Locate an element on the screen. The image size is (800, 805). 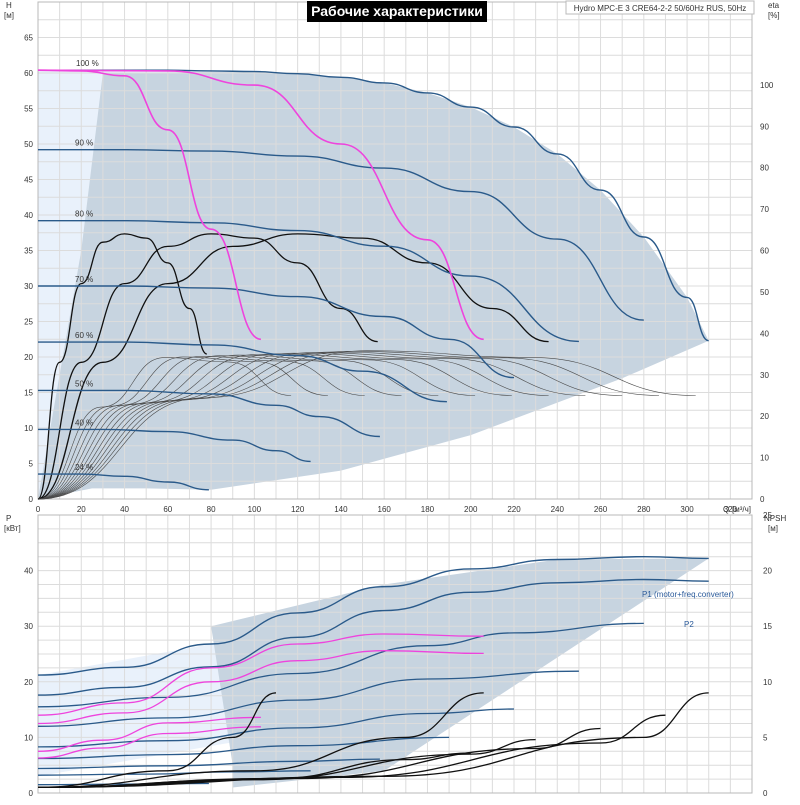
speed-label: 70 % is located at coordinates (84, 279).